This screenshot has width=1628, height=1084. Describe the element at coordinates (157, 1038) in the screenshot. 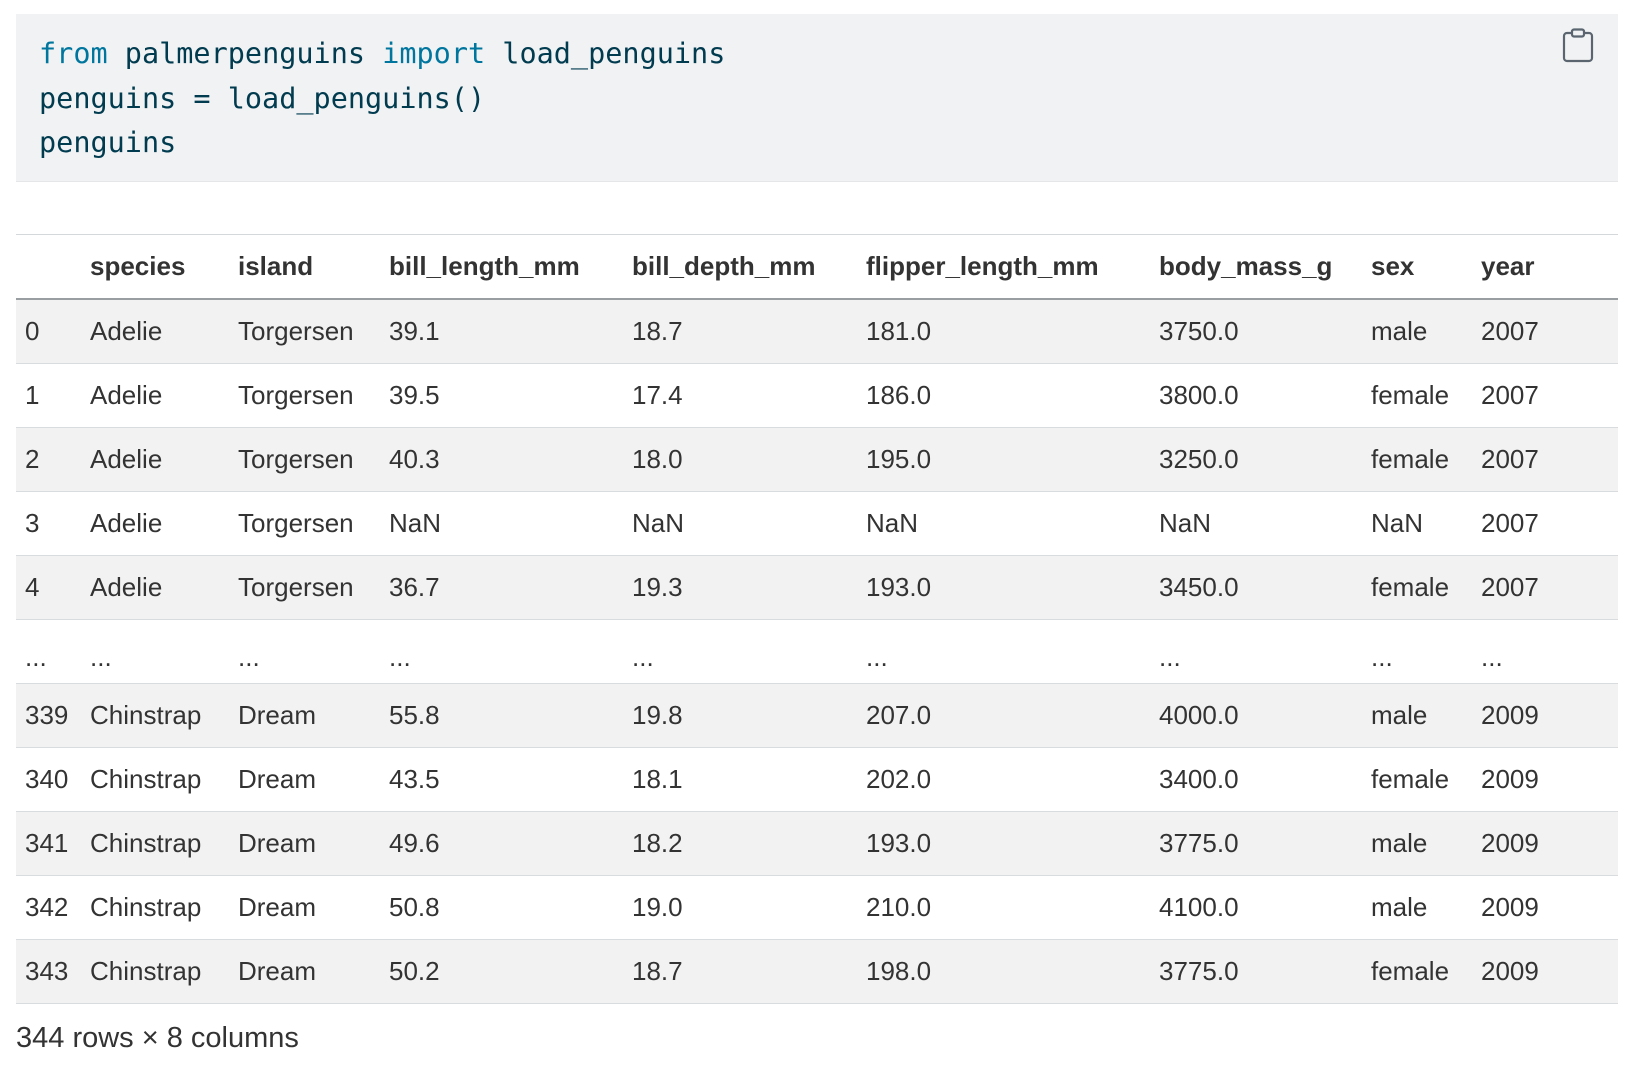

I see `shape-caption: 344 rows × 8 columns` at that location.